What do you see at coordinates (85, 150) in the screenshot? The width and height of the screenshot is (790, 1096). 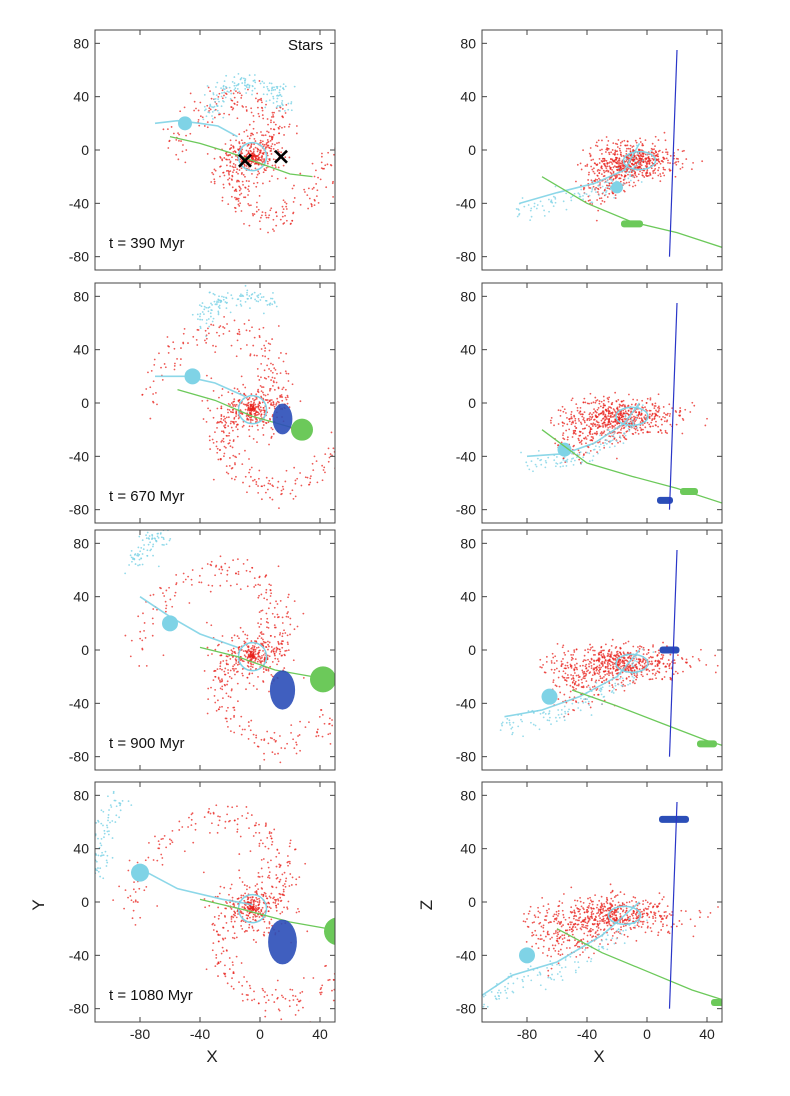 I see `y-tick-label: 0` at bounding box center [85, 150].